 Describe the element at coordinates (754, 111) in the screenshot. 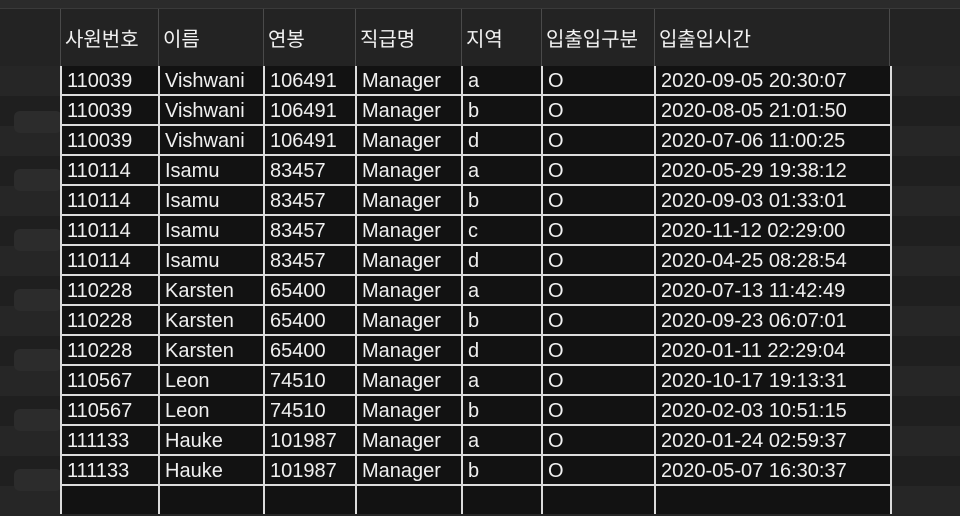

I see `table-cell: 2020-08-05 21:01:50` at that location.